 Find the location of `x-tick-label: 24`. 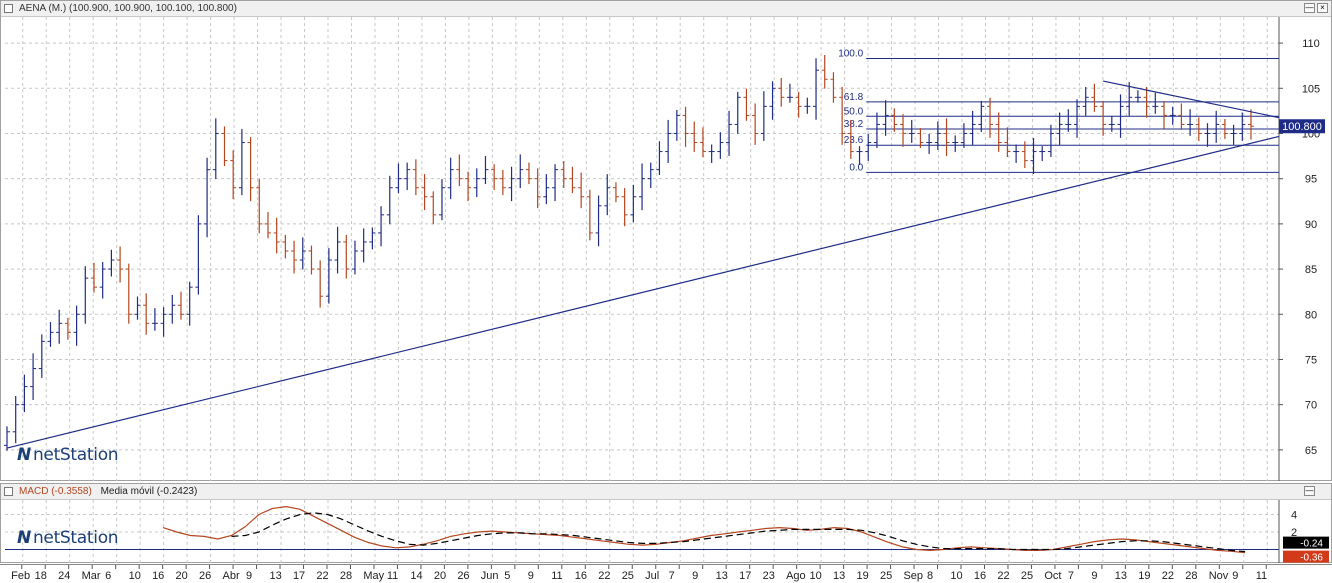

x-tick-label: 24 is located at coordinates (64, 576).